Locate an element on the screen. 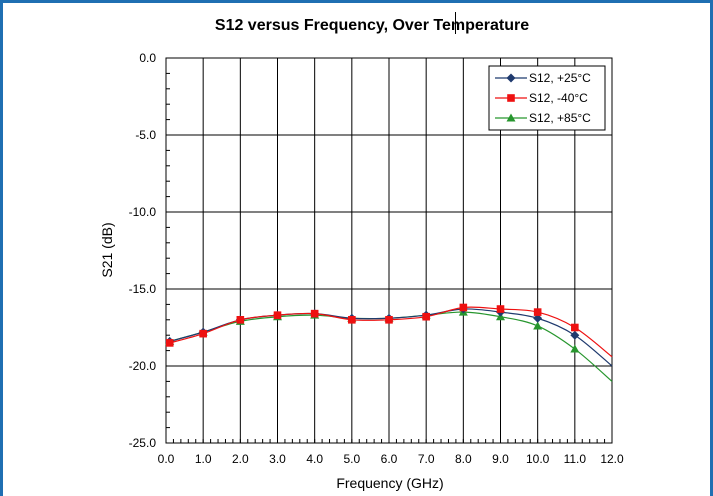  x-tick-label: 9.0 is located at coordinates (500, 459).